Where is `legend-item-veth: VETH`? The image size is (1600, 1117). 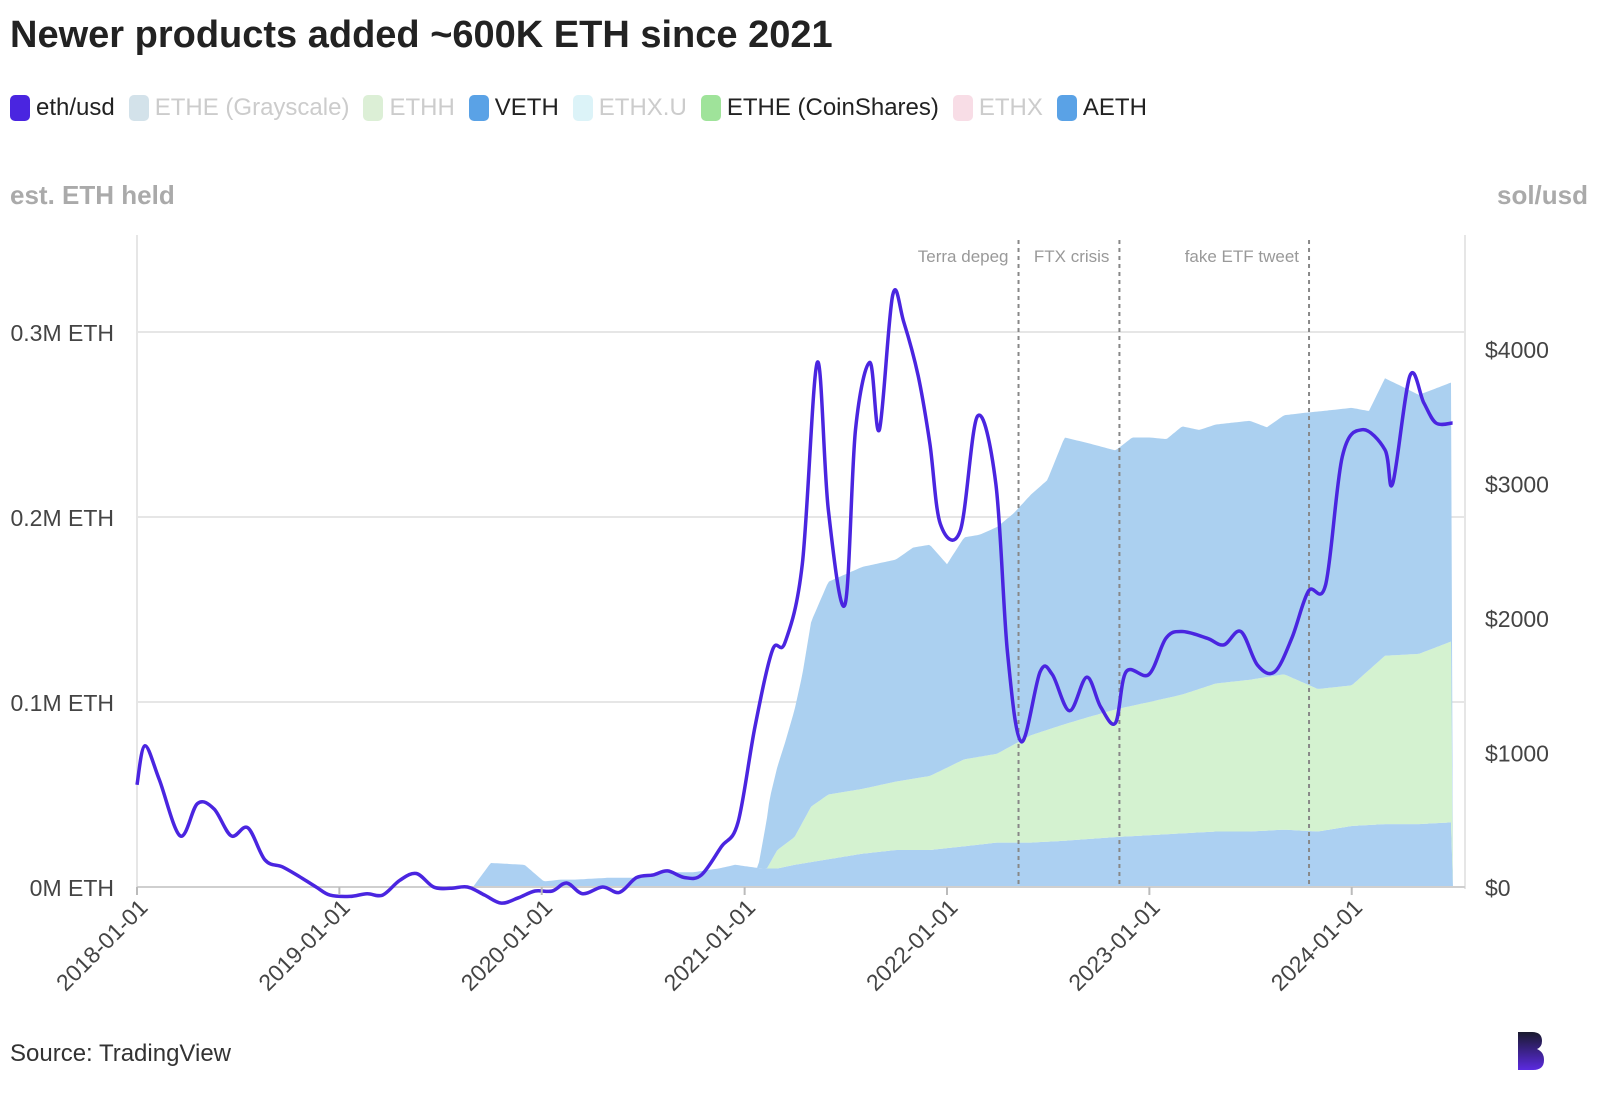 legend-item-veth: VETH is located at coordinates (513, 108).